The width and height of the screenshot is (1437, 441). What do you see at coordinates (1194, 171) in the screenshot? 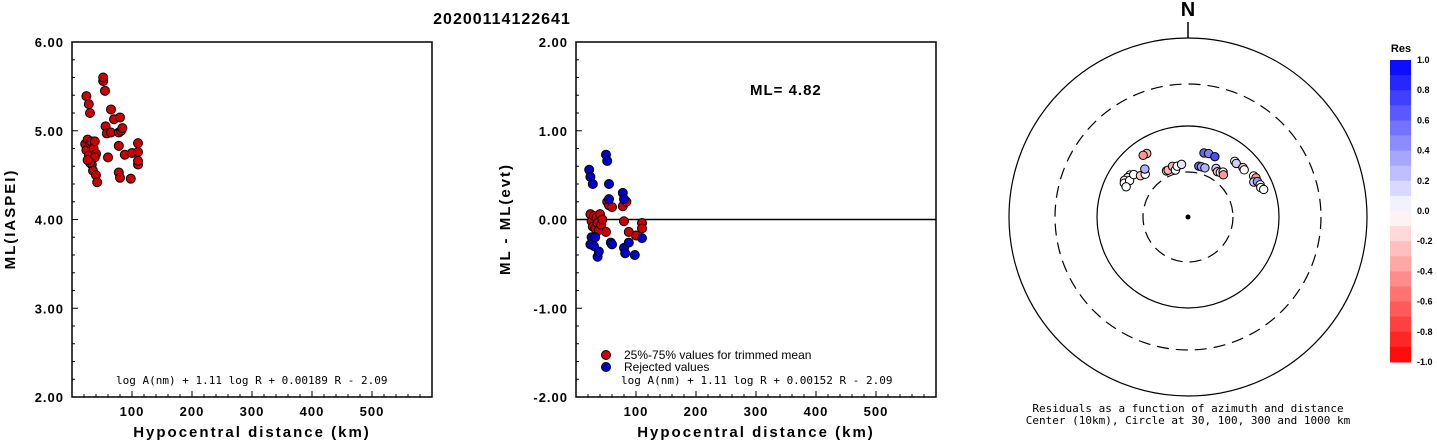
I see `station-residual-points` at bounding box center [1194, 171].